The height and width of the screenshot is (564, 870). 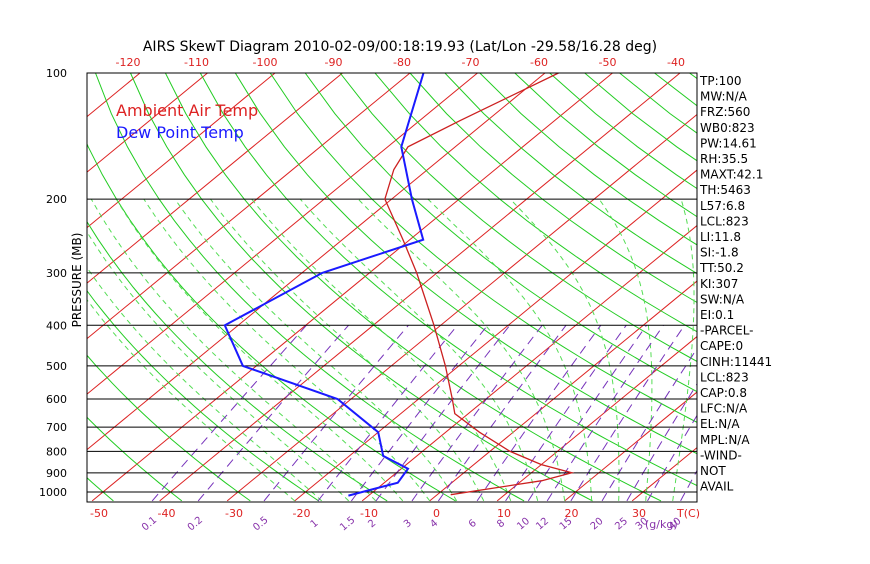 I want to click on top-temp-tick-label: -80, so click(x=402, y=62).